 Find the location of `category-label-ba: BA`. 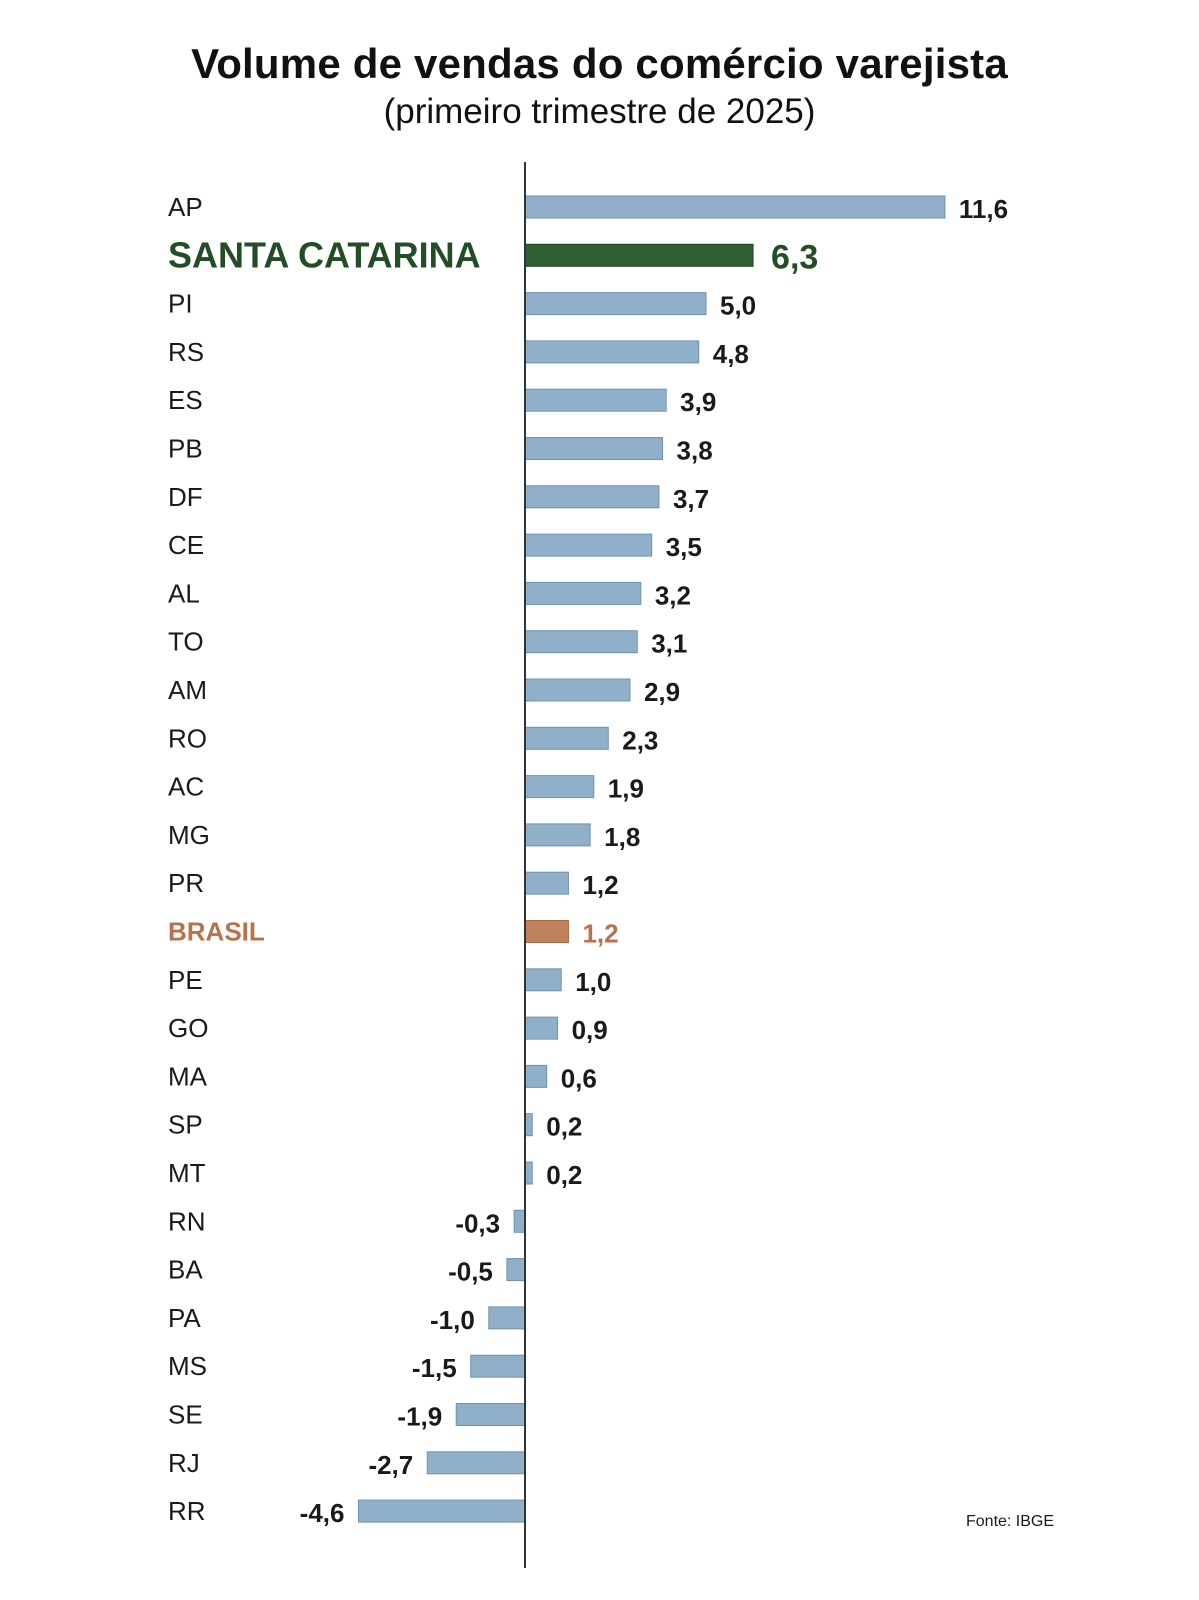

category-label-ba: BA is located at coordinates (185, 1270).